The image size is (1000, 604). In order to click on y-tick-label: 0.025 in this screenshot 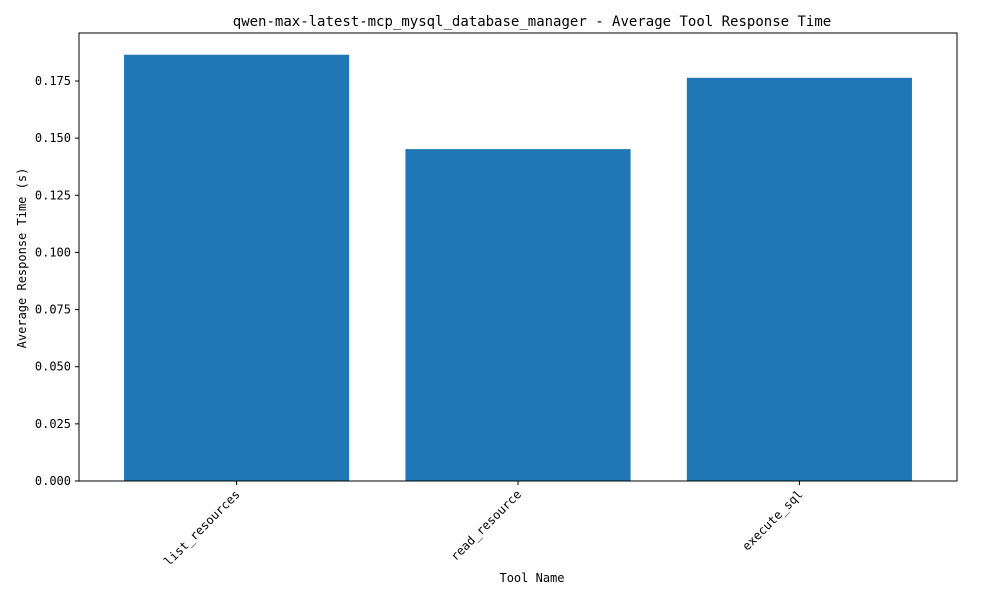, I will do `click(53, 424)`.